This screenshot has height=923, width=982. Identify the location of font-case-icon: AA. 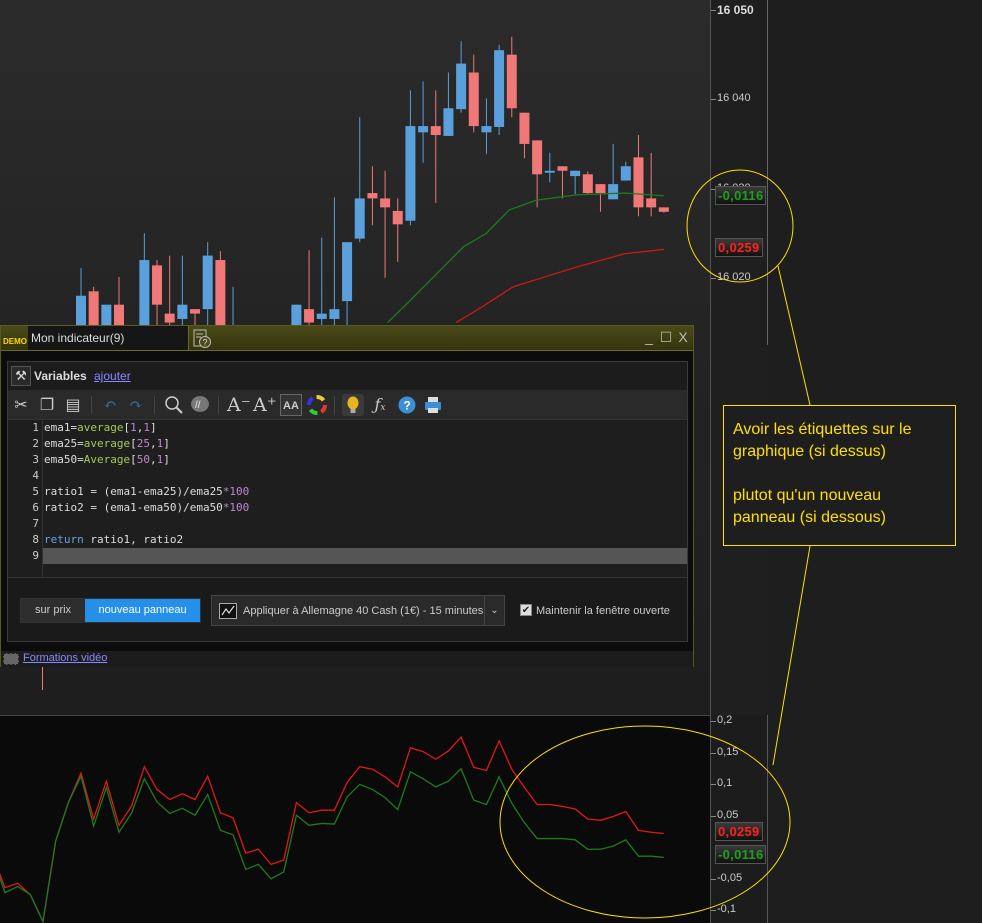
(291, 405).